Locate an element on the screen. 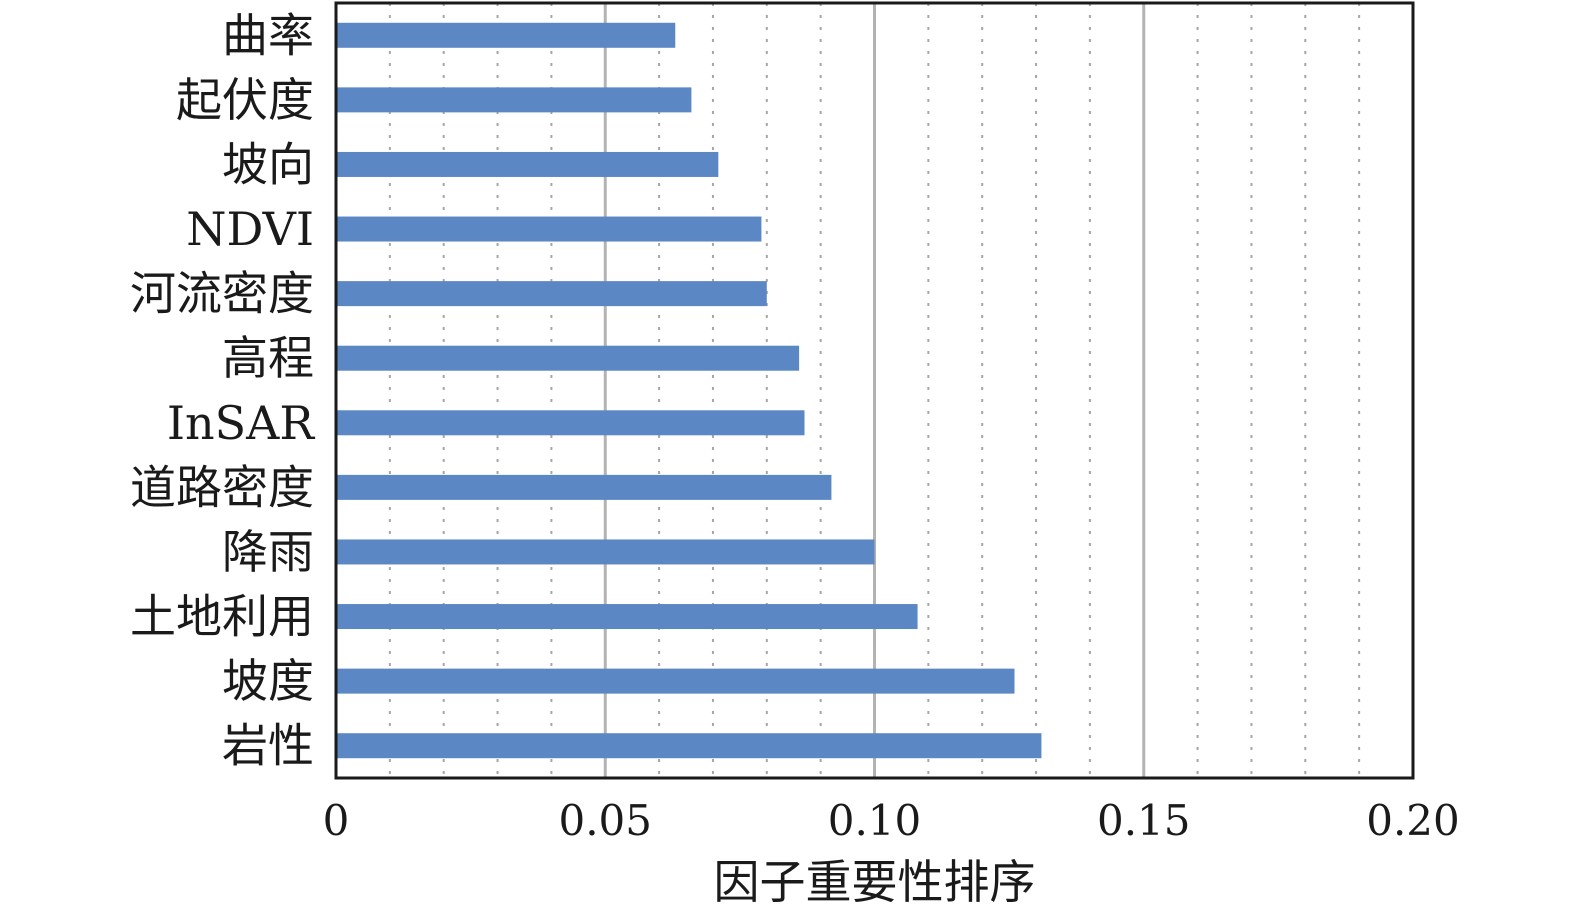  x-tick-label: 0.15 is located at coordinates (1144, 820).